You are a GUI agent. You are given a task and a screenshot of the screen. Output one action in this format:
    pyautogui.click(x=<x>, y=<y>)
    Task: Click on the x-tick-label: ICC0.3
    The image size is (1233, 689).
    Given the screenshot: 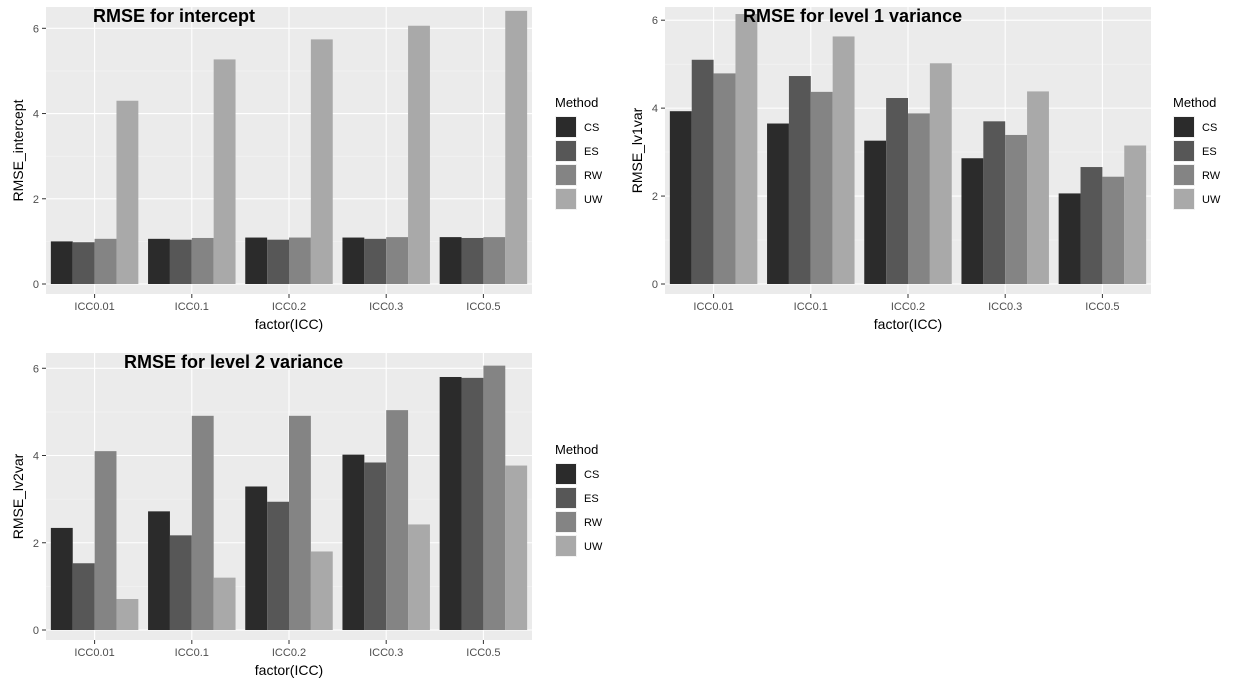 What is the action you would take?
    pyautogui.click(x=386, y=653)
    